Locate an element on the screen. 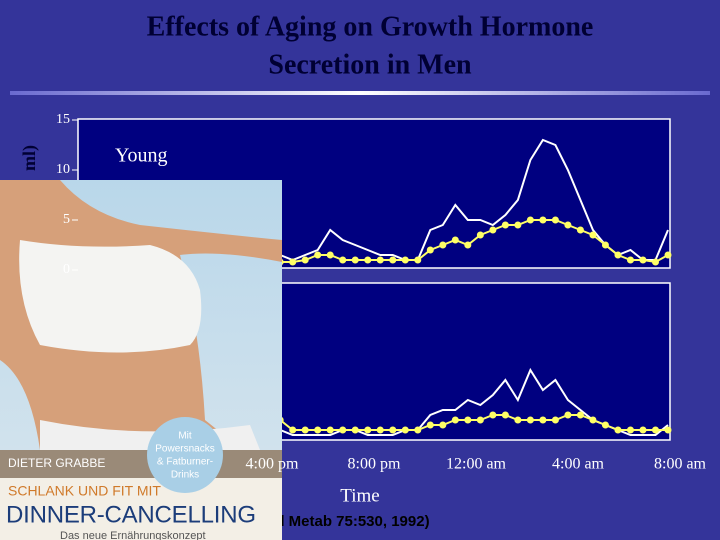 The width and height of the screenshot is (720, 540). book-title: DINNER-CANCELLING is located at coordinates (131, 514).